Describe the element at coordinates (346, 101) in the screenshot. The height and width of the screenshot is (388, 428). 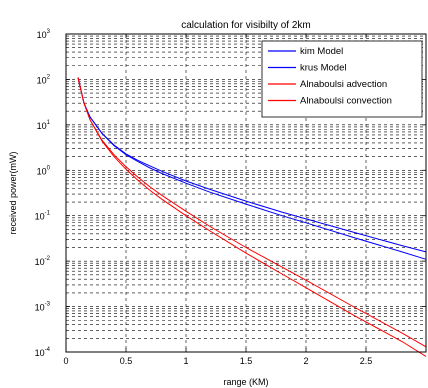
I see `legend-label-4: Alnaboulsi convection` at that location.